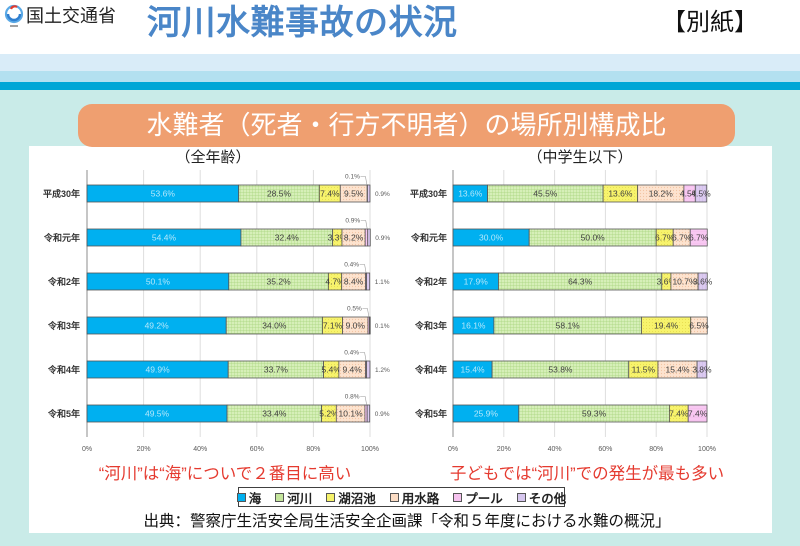 Image resolution: width=800 pixels, height=546 pixels. What do you see at coordinates (458, 497) in the screenshot?
I see `legend-marker-pool` at bounding box center [458, 497].